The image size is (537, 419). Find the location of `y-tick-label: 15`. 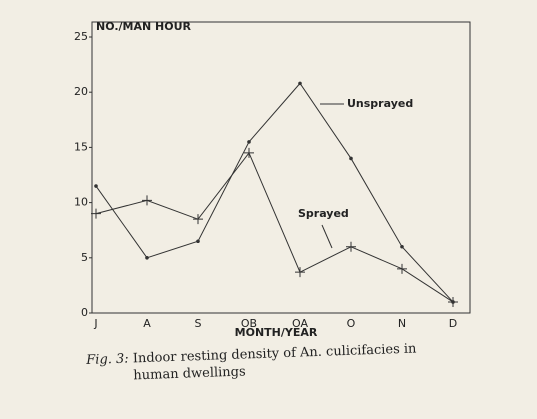

y-tick-label: 15 is located at coordinates (81, 146).